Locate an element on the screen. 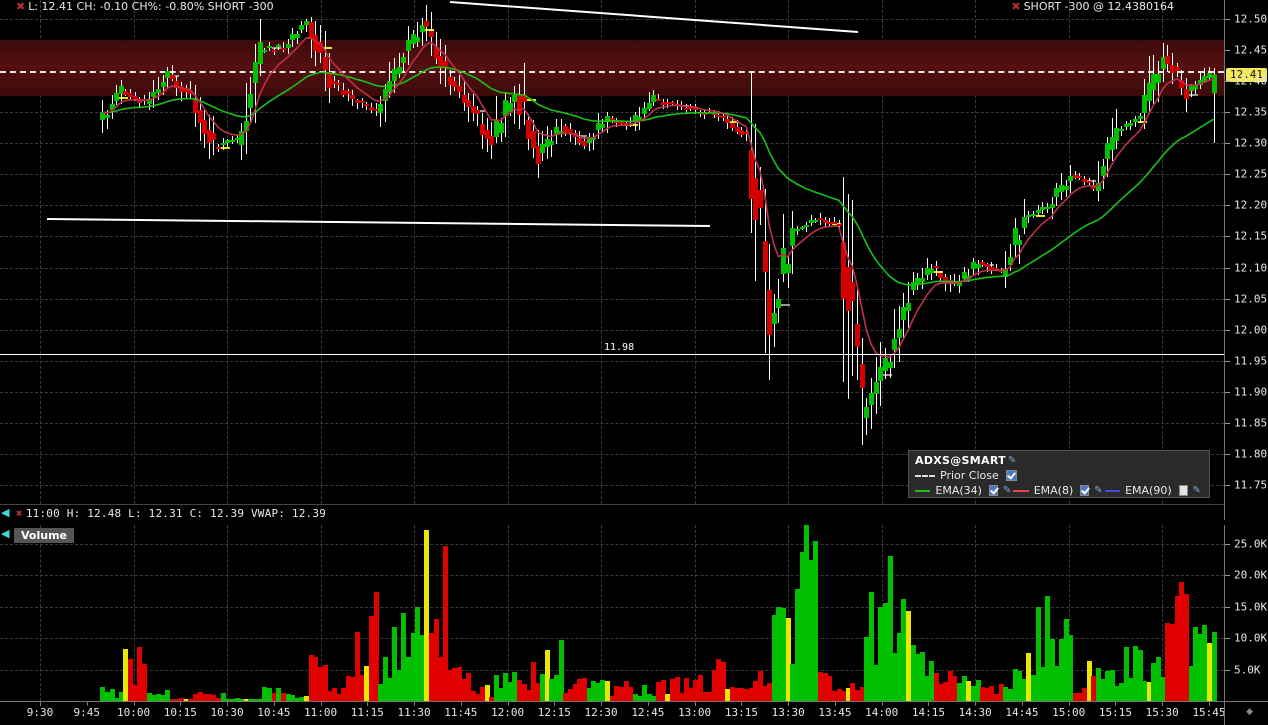  position-info-bar: ✖ SHORT -300 @ 12.4380164 is located at coordinates (1092, 7).